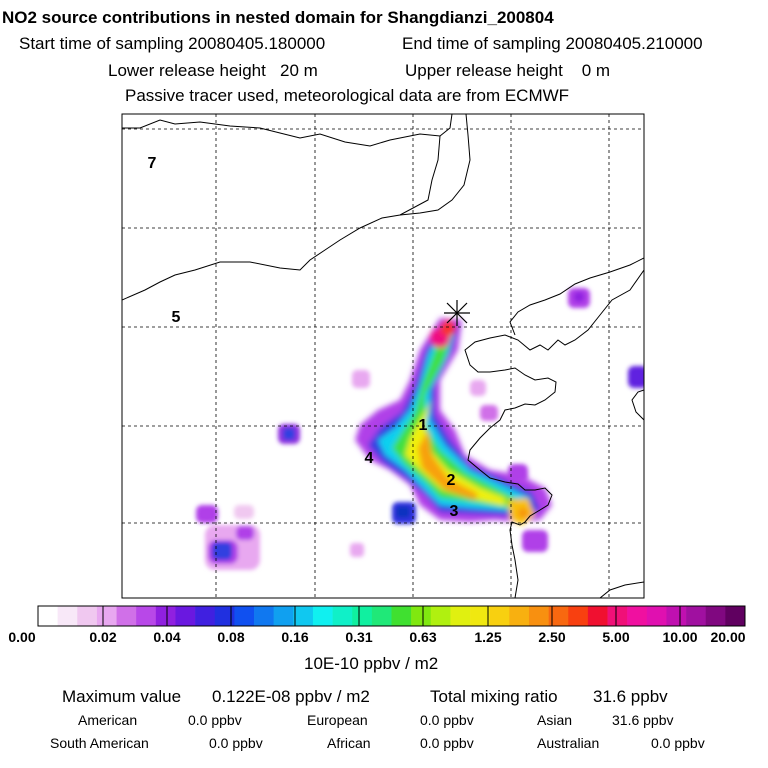  What do you see at coordinates (99, 743) in the screenshot?
I see `region-name: South American` at bounding box center [99, 743].